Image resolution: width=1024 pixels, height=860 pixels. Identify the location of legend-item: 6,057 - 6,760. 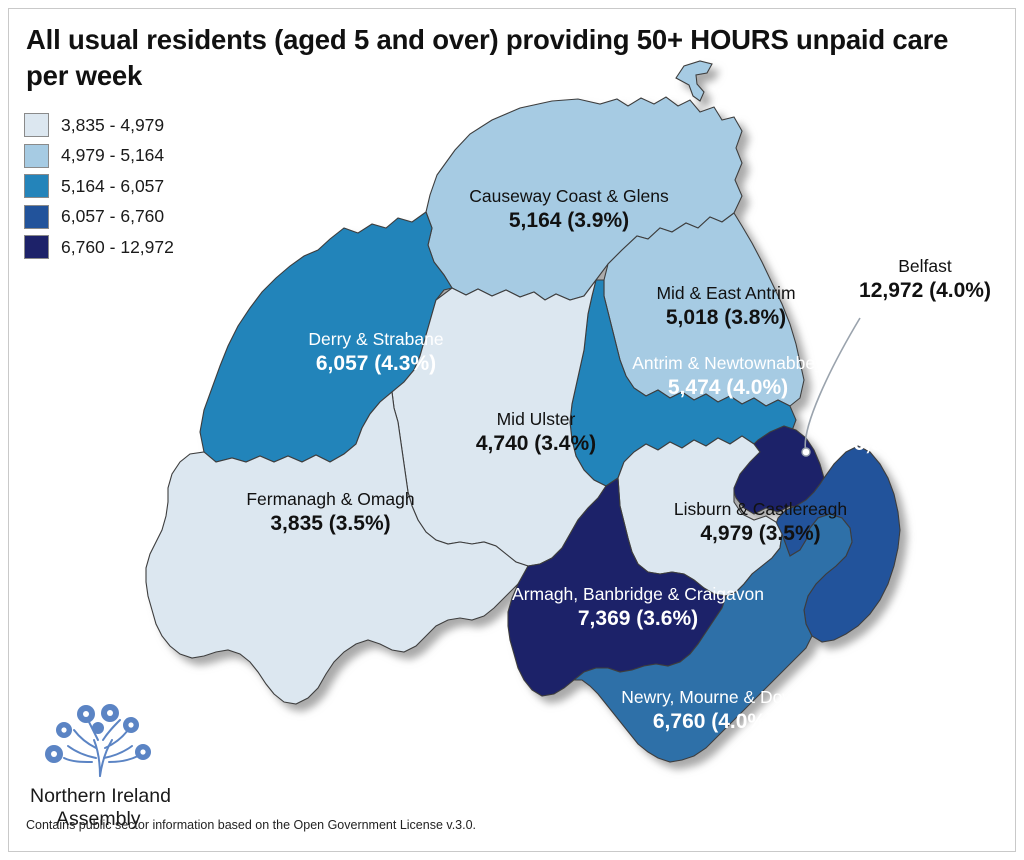
(139, 217).